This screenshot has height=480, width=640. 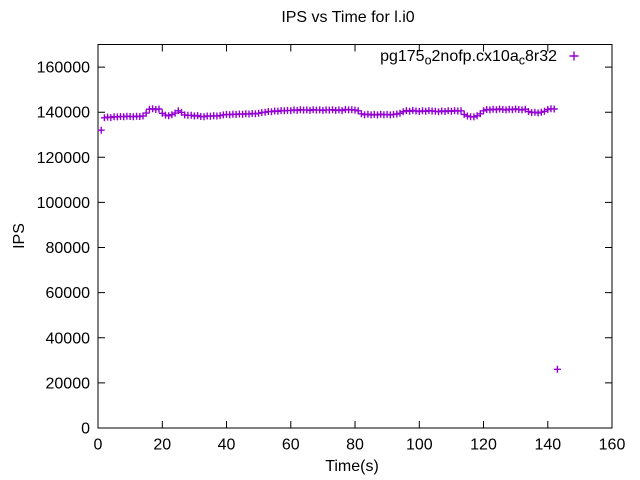 What do you see at coordinates (419, 445) in the screenshot?
I see `x-tick-label: 100` at bounding box center [419, 445].